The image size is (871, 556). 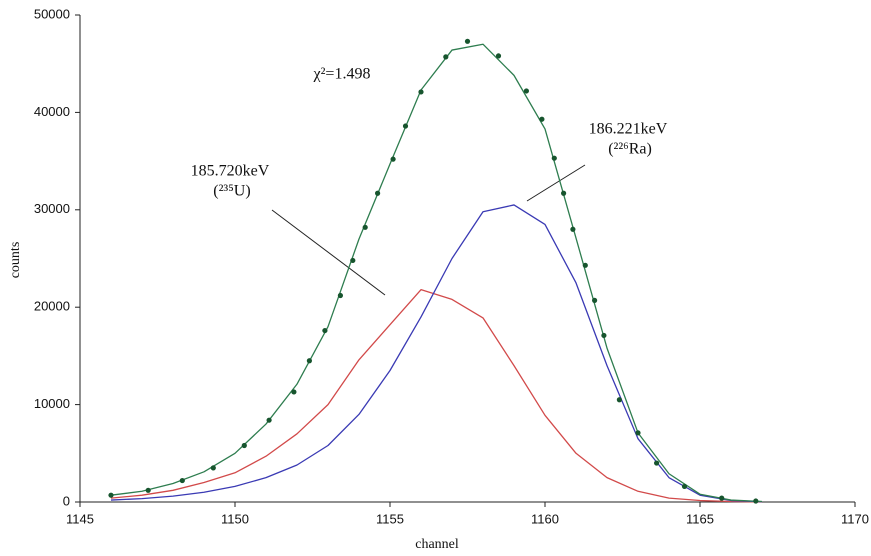 What do you see at coordinates (630, 149) in the screenshot?
I see `annotation: (²²⁶Ra)` at bounding box center [630, 149].